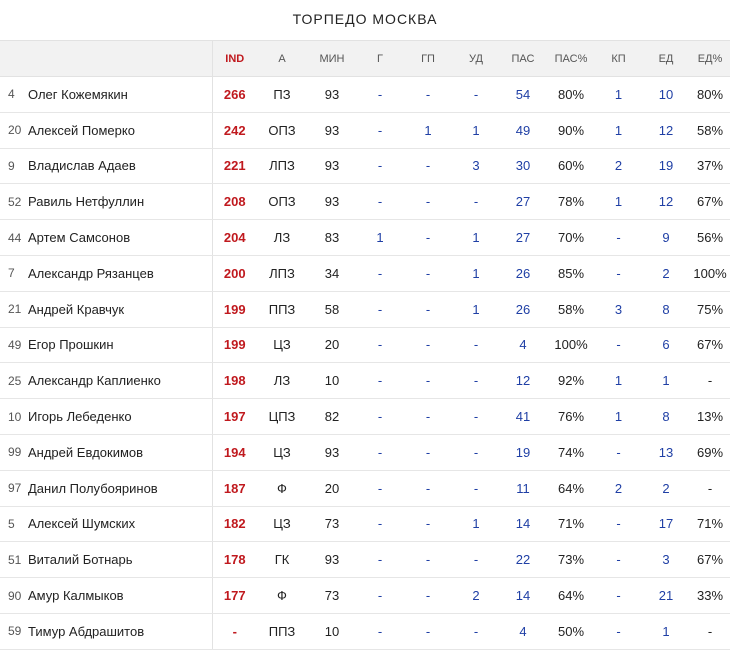 Image resolution: width=730 pixels, height=650 pixels. Describe the element at coordinates (332, 345) in the screenshot. I see `player-minutes: 20` at that location.